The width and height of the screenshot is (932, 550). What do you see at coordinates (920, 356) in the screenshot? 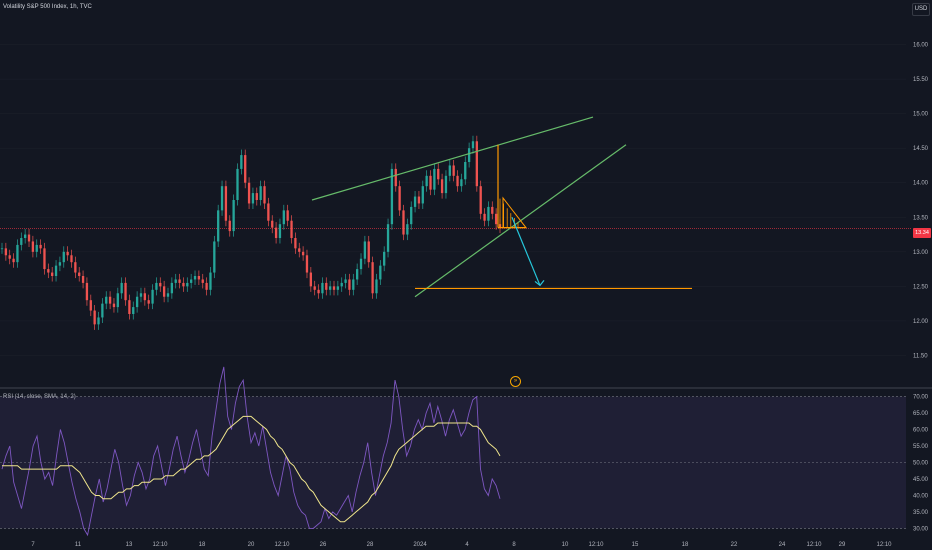
I see `price-axis-label: 11.50` at bounding box center [920, 356].